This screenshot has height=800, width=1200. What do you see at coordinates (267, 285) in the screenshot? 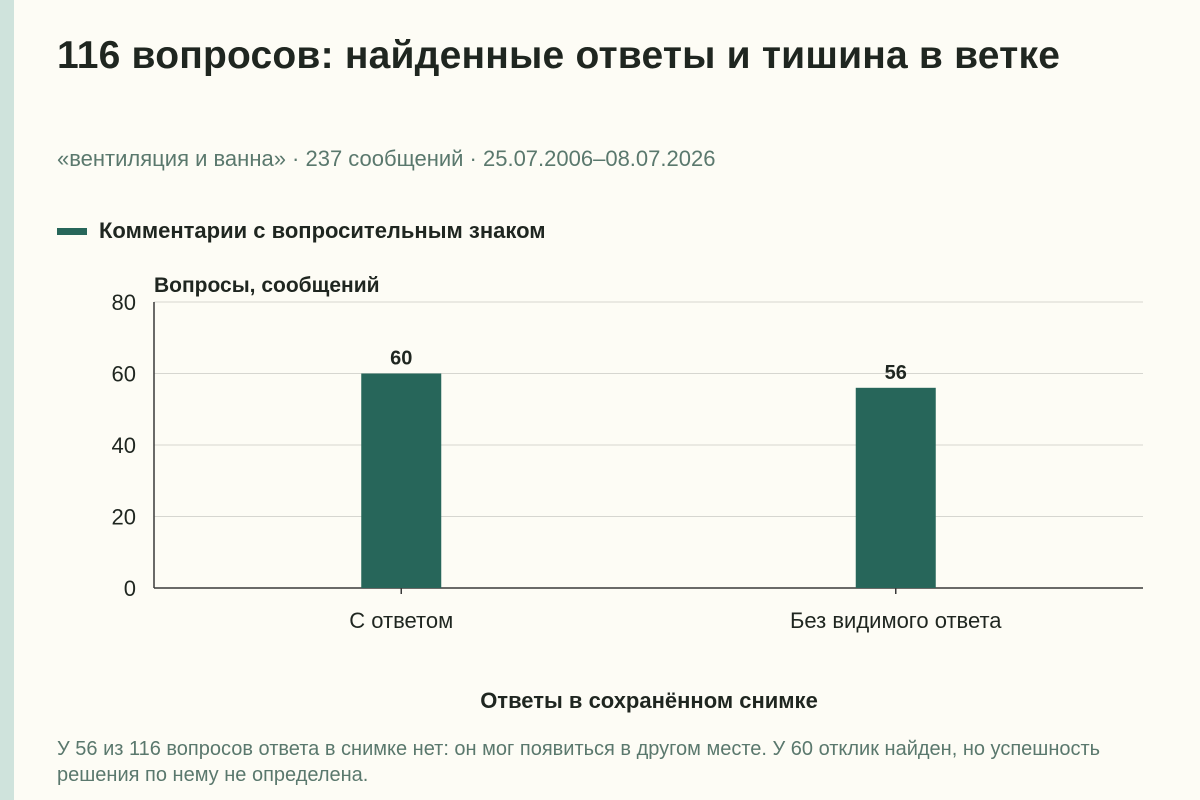
I see `y-axis-label: Вопросы, сообщений` at bounding box center [267, 285].